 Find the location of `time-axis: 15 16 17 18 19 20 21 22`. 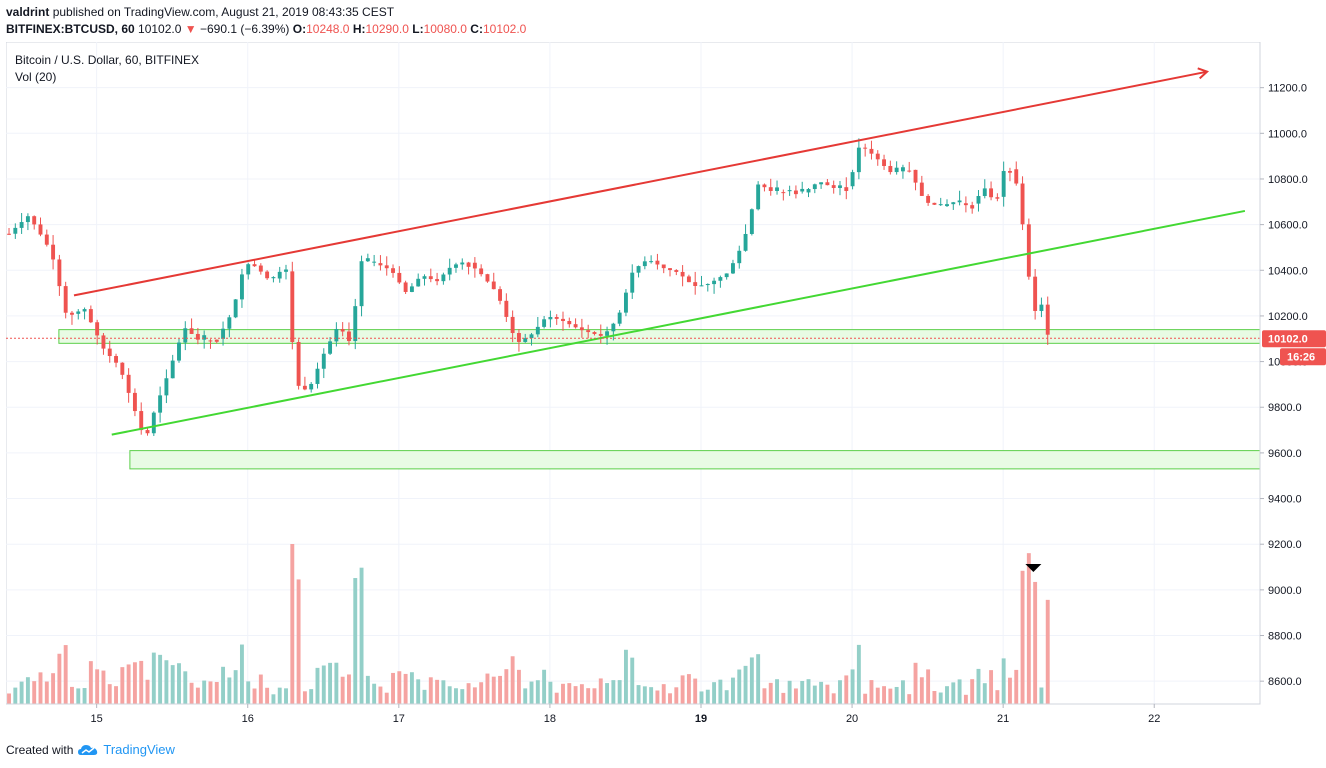

time-axis: 15 16 17 18 19 20 21 22 is located at coordinates (633, 714).